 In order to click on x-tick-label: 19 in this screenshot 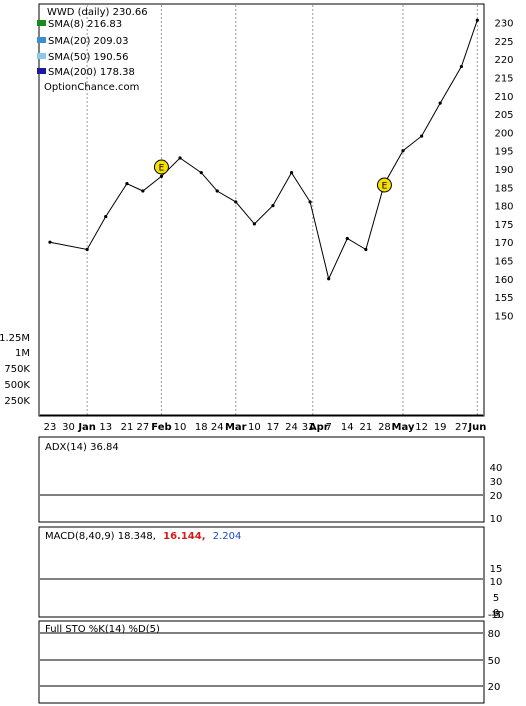, I will do `click(440, 427)`.